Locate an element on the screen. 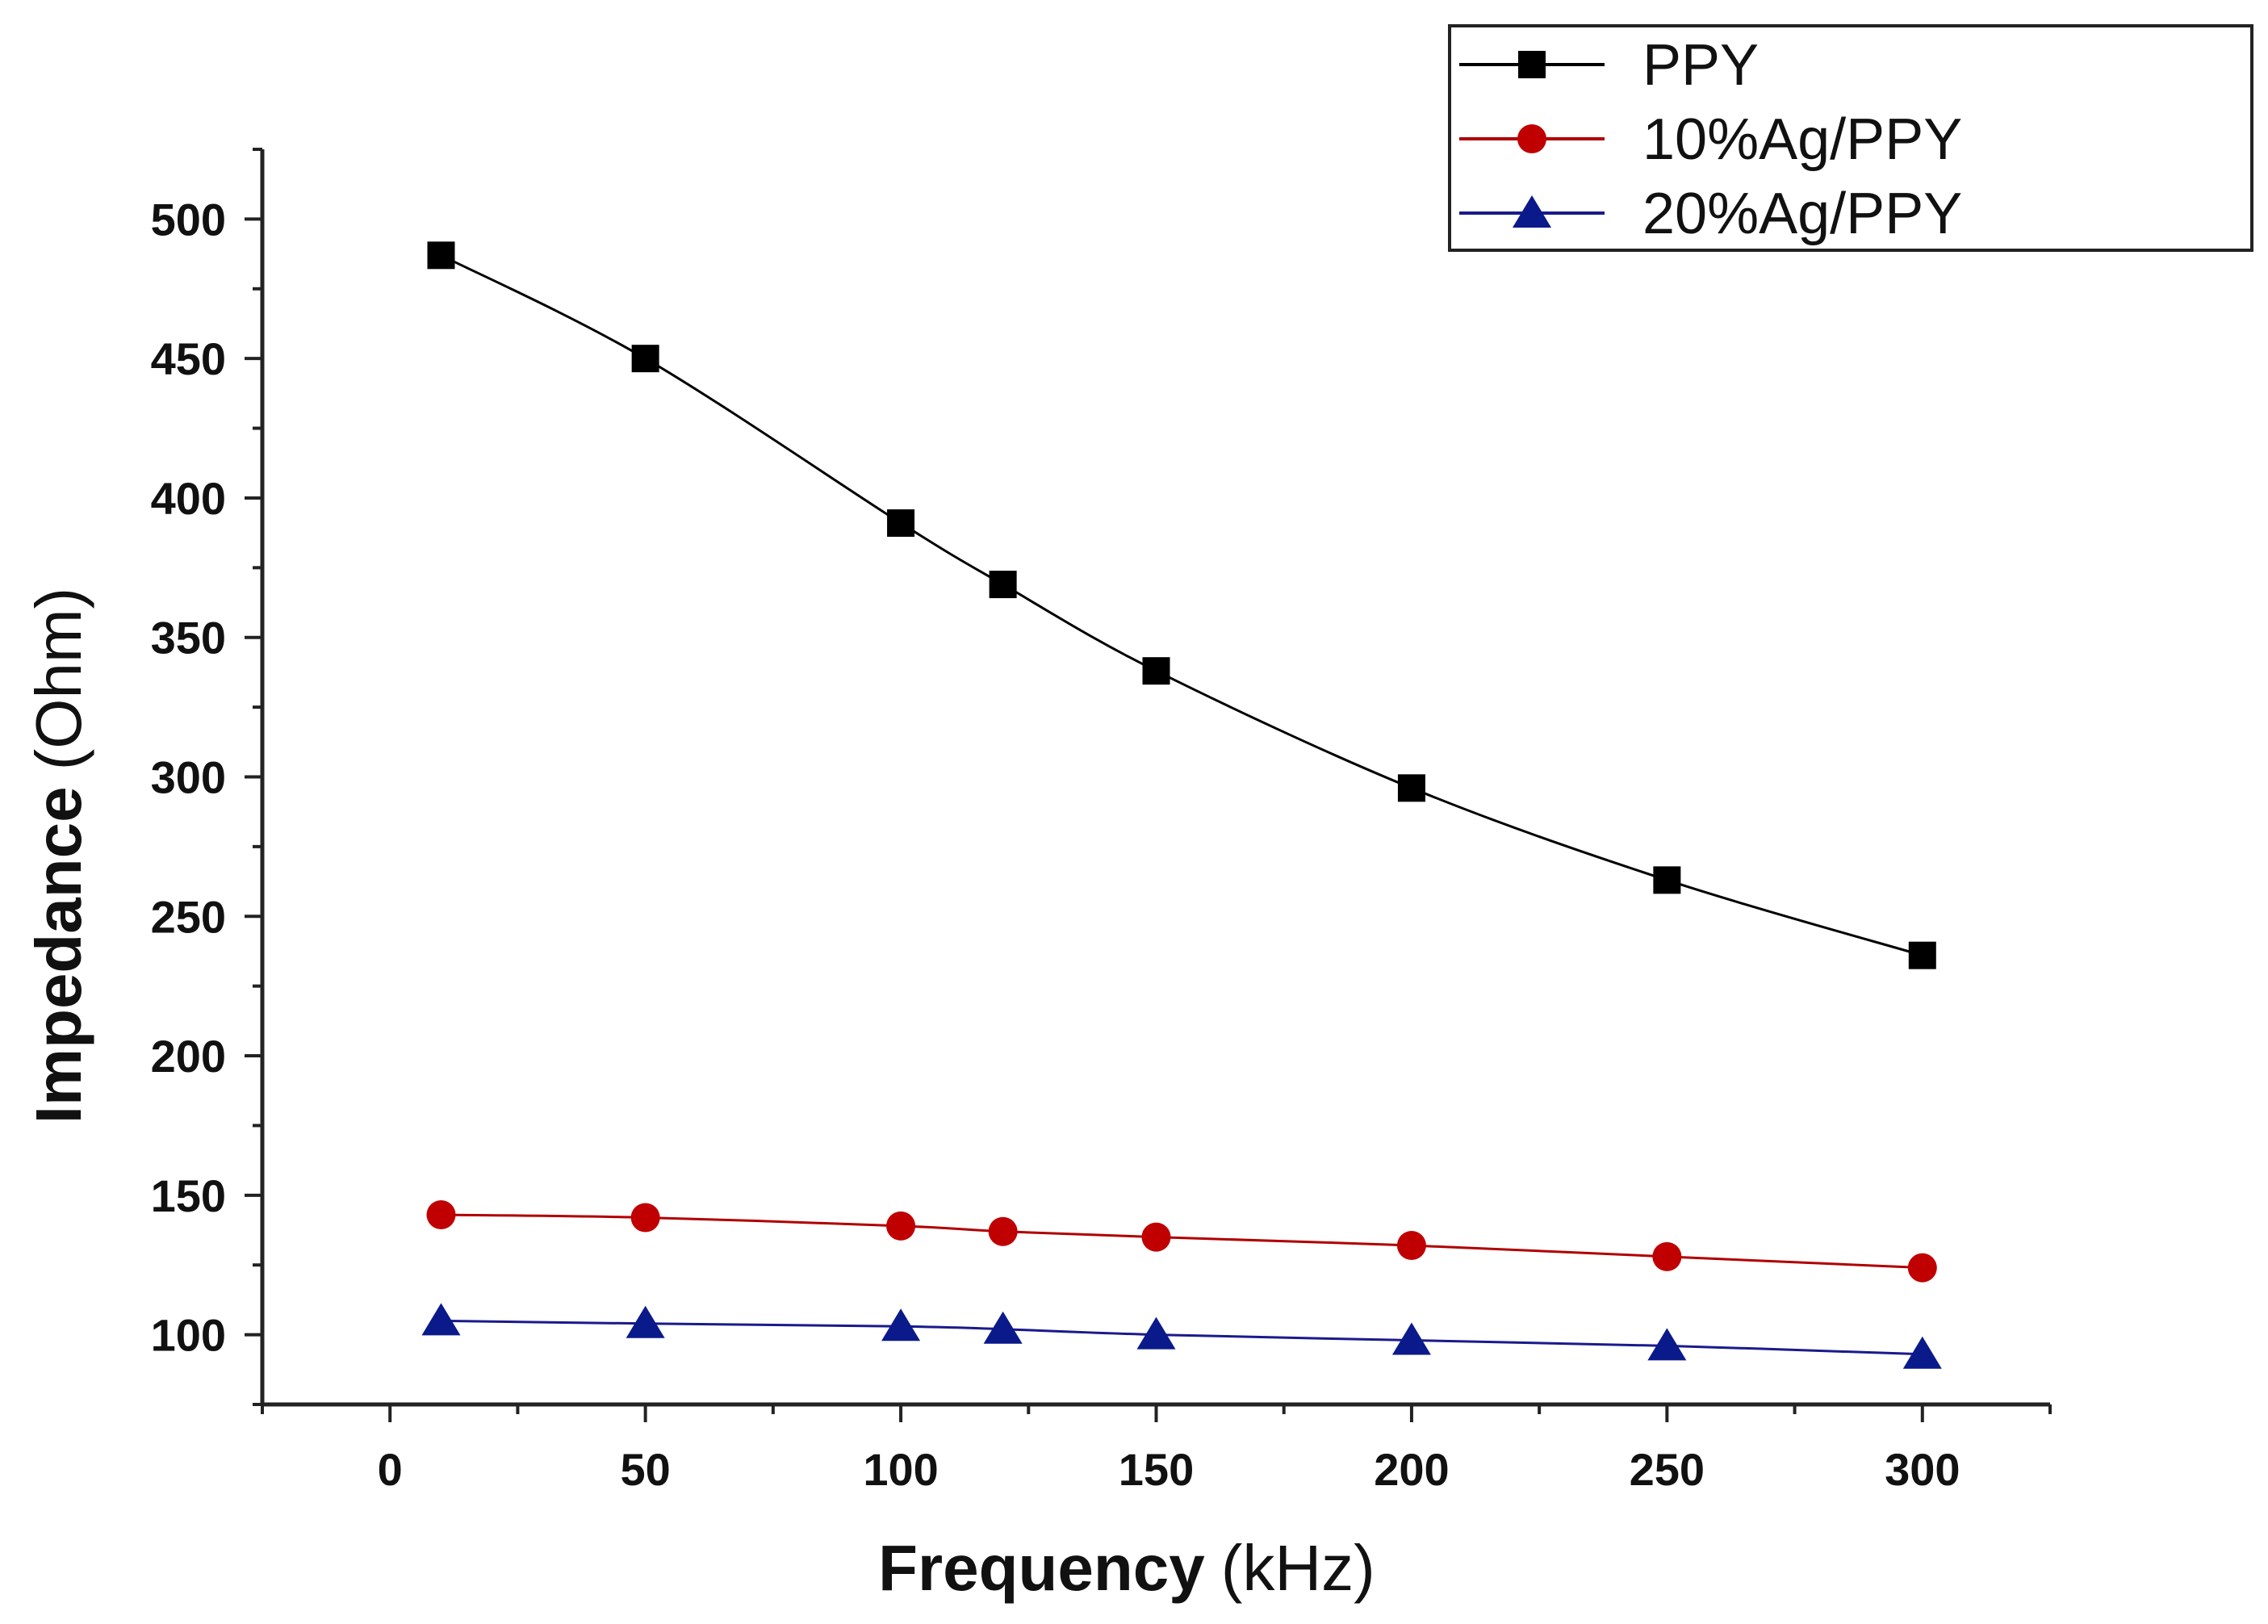 This screenshot has width=2268, height=1624. series-20-ag-ppy is located at coordinates (1181, 1336).